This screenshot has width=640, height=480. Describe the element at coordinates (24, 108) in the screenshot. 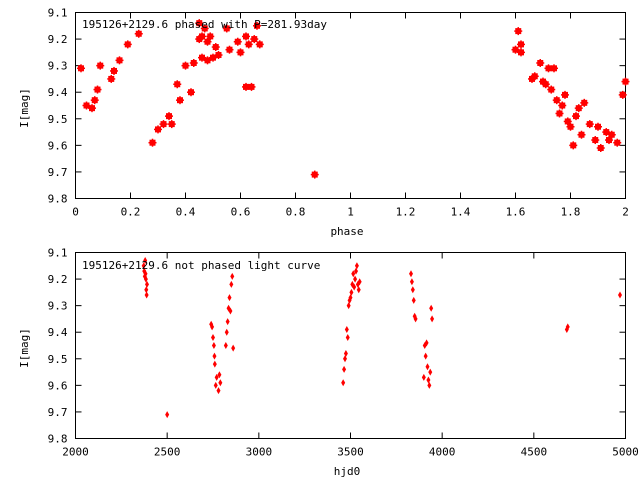

I see `phased-plot-ylabel: I[mag]` at that location.